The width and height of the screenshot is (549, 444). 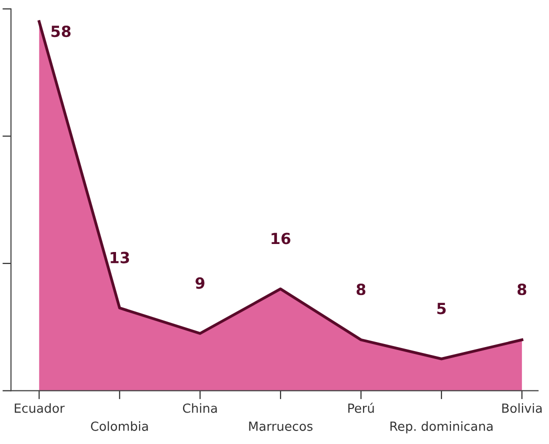 I want to click on x-tick-label: Ecuador, so click(x=39, y=408).